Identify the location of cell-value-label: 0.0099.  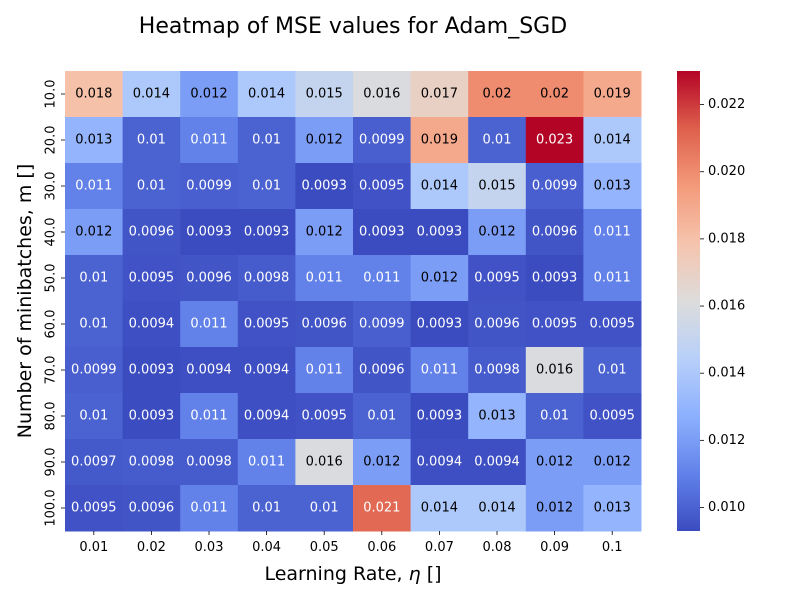
(382, 140).